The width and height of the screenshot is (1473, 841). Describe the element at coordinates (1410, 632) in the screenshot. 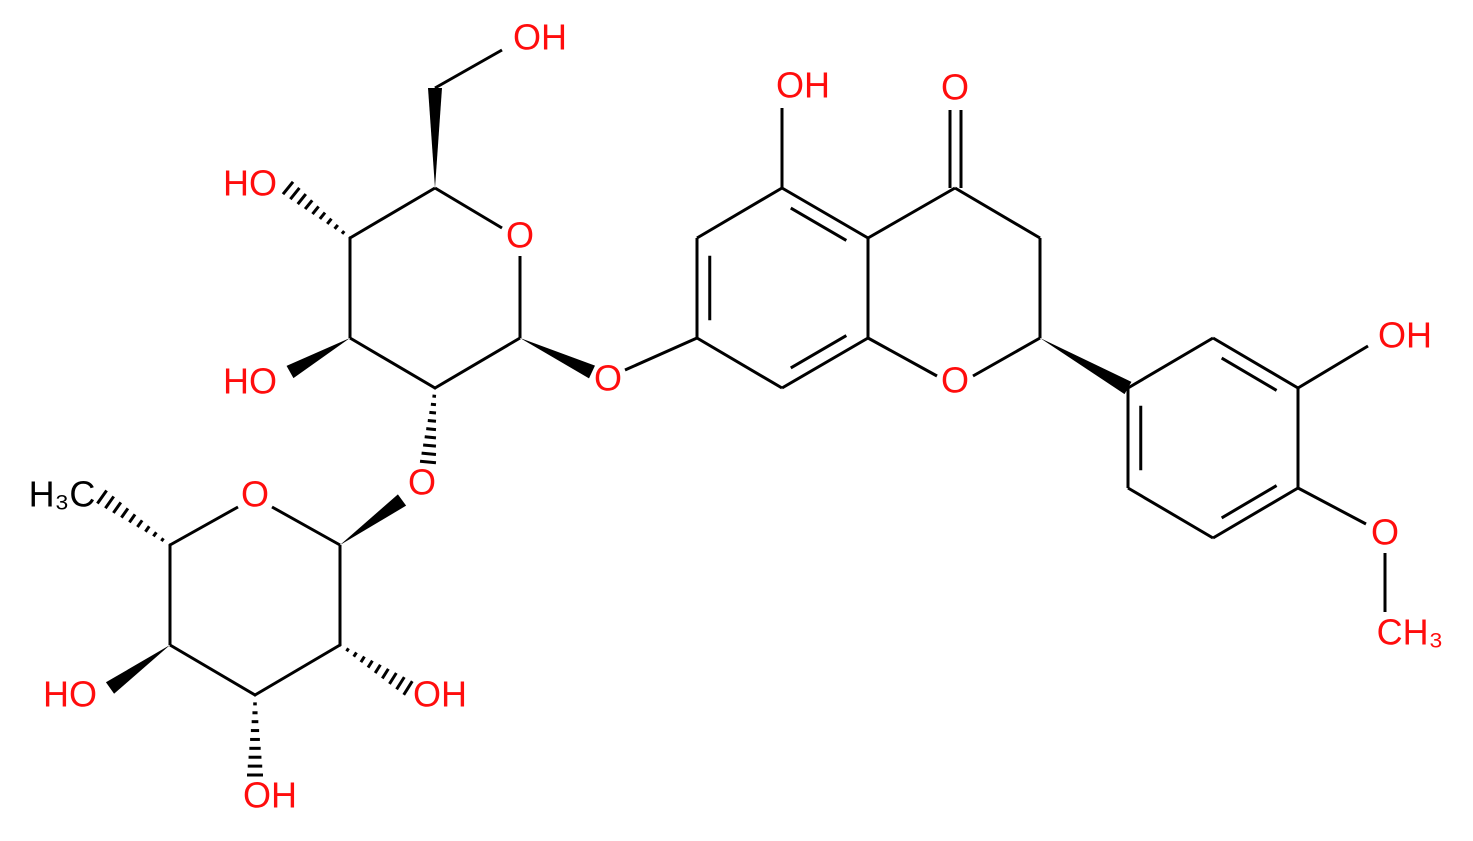

I see `atom-label: CH₃` at that location.